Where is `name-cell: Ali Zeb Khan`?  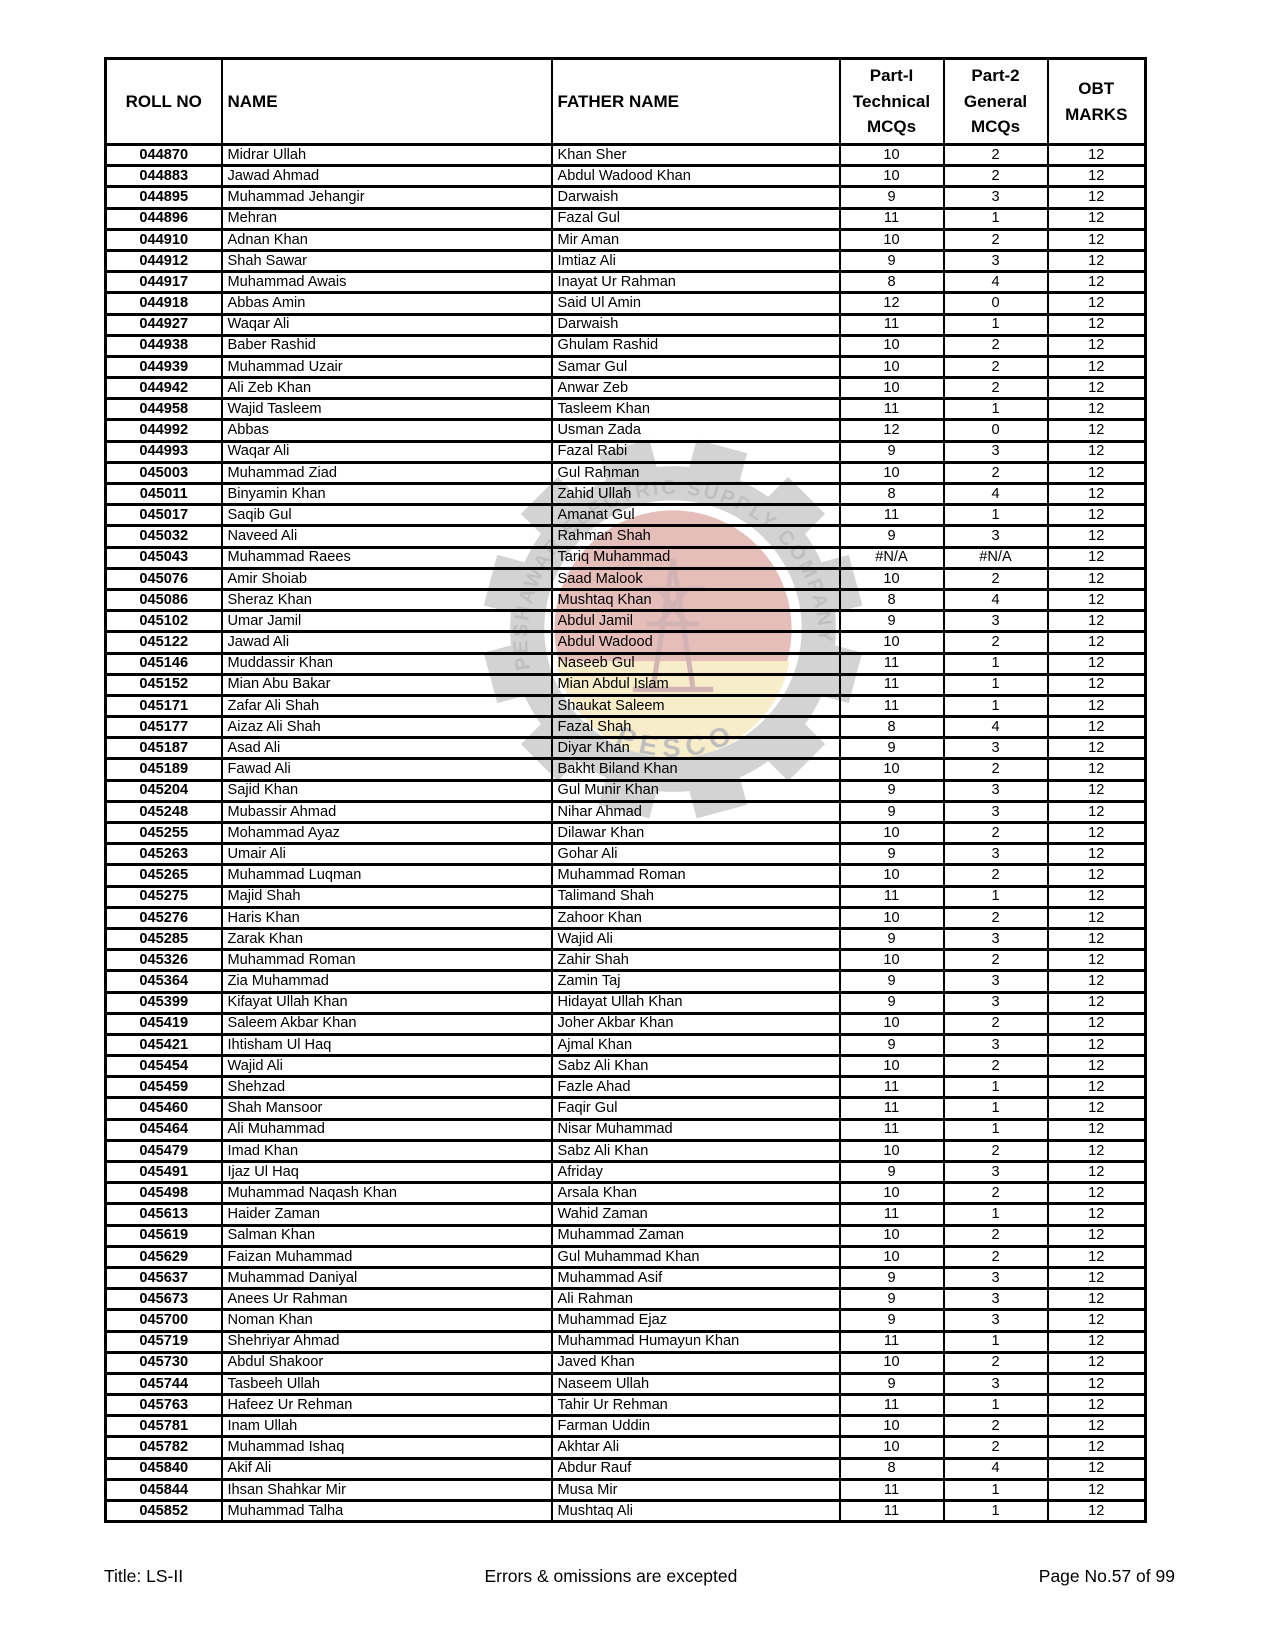 name-cell: Ali Zeb Khan is located at coordinates (386, 388).